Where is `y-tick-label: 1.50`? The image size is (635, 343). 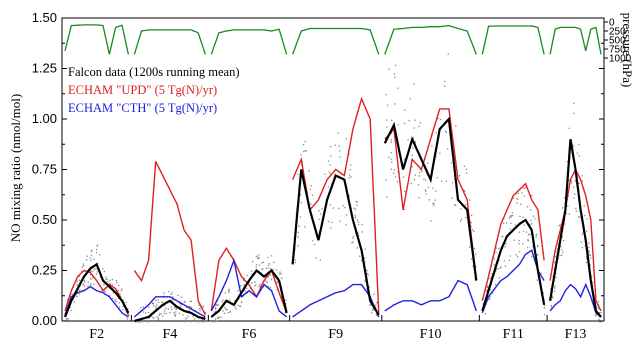
y-tick-label: 1.50 is located at coordinates (44, 17).